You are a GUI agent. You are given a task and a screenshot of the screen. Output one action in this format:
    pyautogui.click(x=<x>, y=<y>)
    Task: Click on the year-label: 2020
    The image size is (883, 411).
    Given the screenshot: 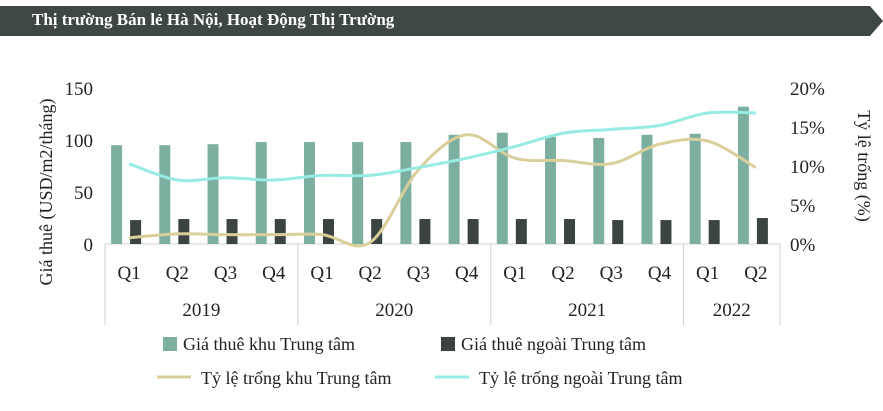 What is the action you would take?
    pyautogui.click(x=394, y=310)
    